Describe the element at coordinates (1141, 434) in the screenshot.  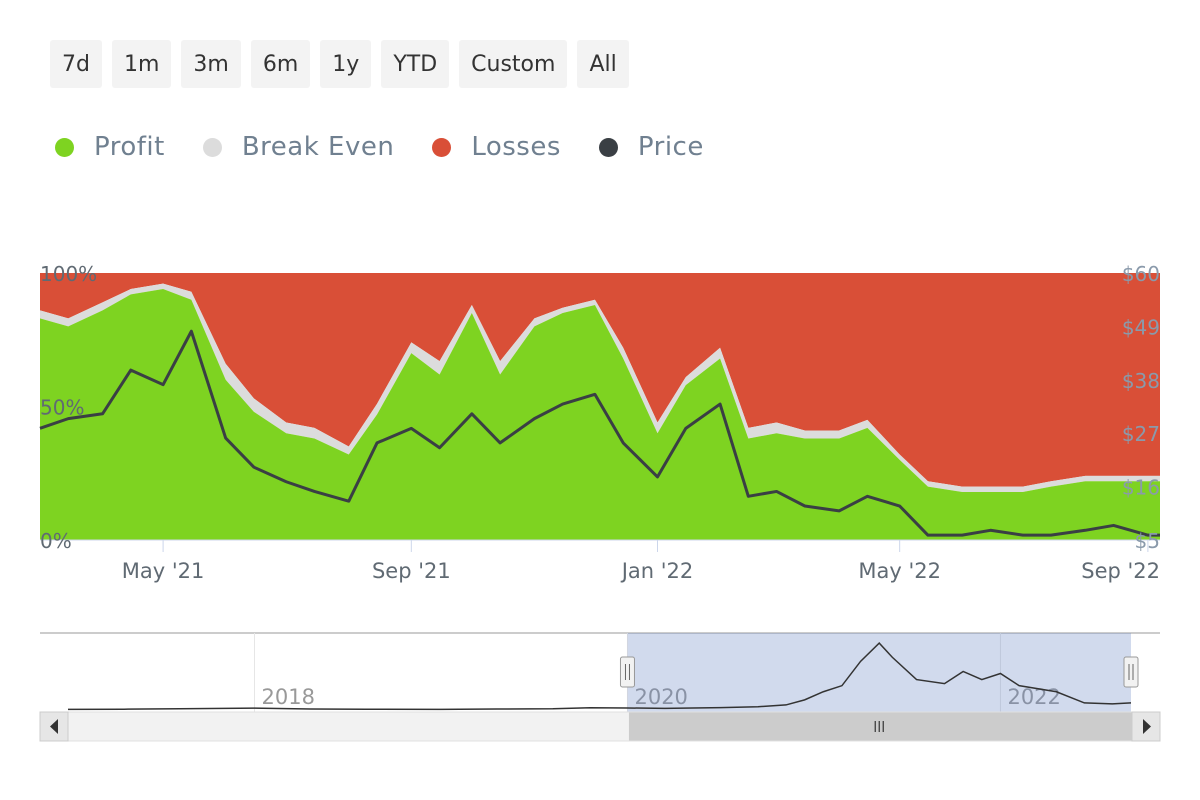
I see `right-axis-tick-label: $27` at that location.